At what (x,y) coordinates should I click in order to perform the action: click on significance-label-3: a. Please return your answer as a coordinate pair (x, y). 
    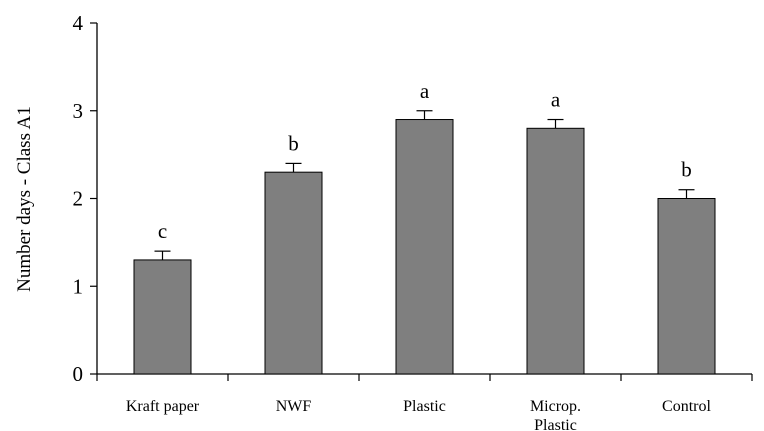
    Looking at the image, I should click on (556, 100).